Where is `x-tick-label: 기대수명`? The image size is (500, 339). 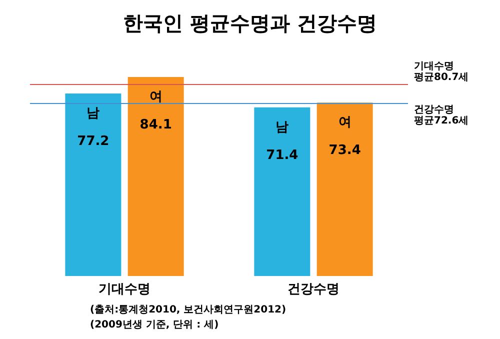
x-tick-label: 기대수명 is located at coordinates (124, 289).